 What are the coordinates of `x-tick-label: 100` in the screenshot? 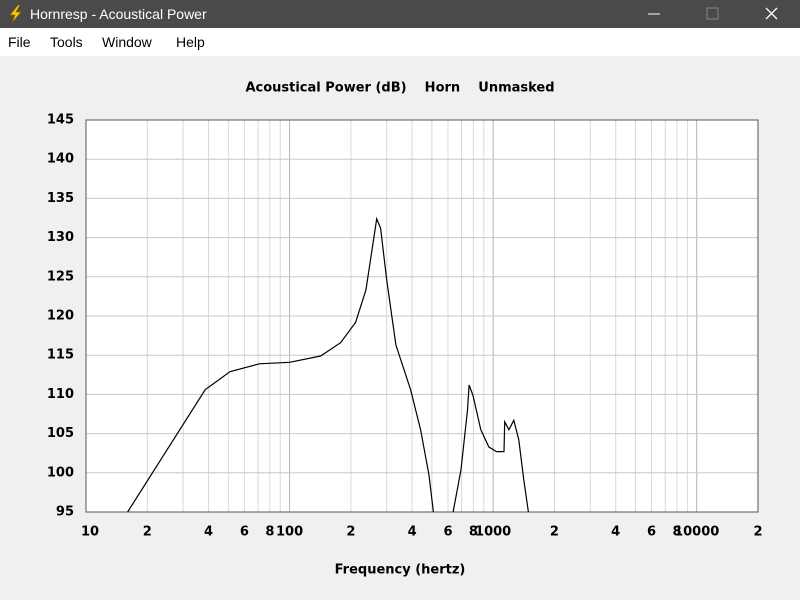 It's located at (289, 532).